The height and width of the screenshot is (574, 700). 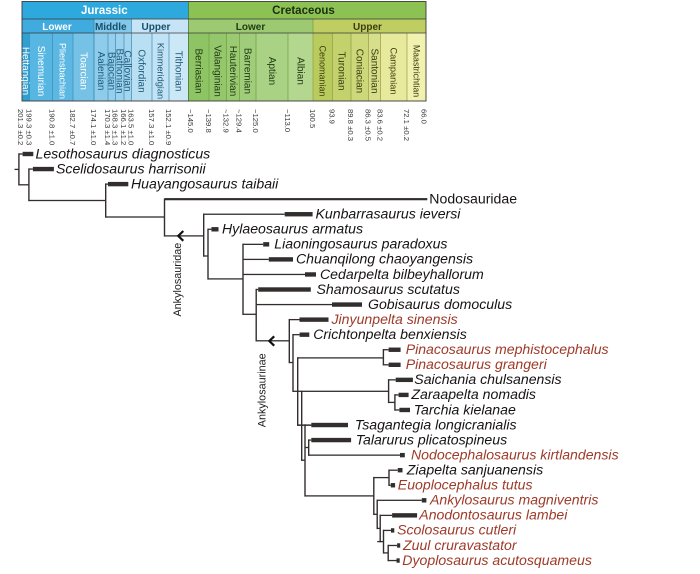 What do you see at coordinates (379, 125) in the screenshot?
I see `svg-text: 83.6 ±0.2` at bounding box center [379, 125].